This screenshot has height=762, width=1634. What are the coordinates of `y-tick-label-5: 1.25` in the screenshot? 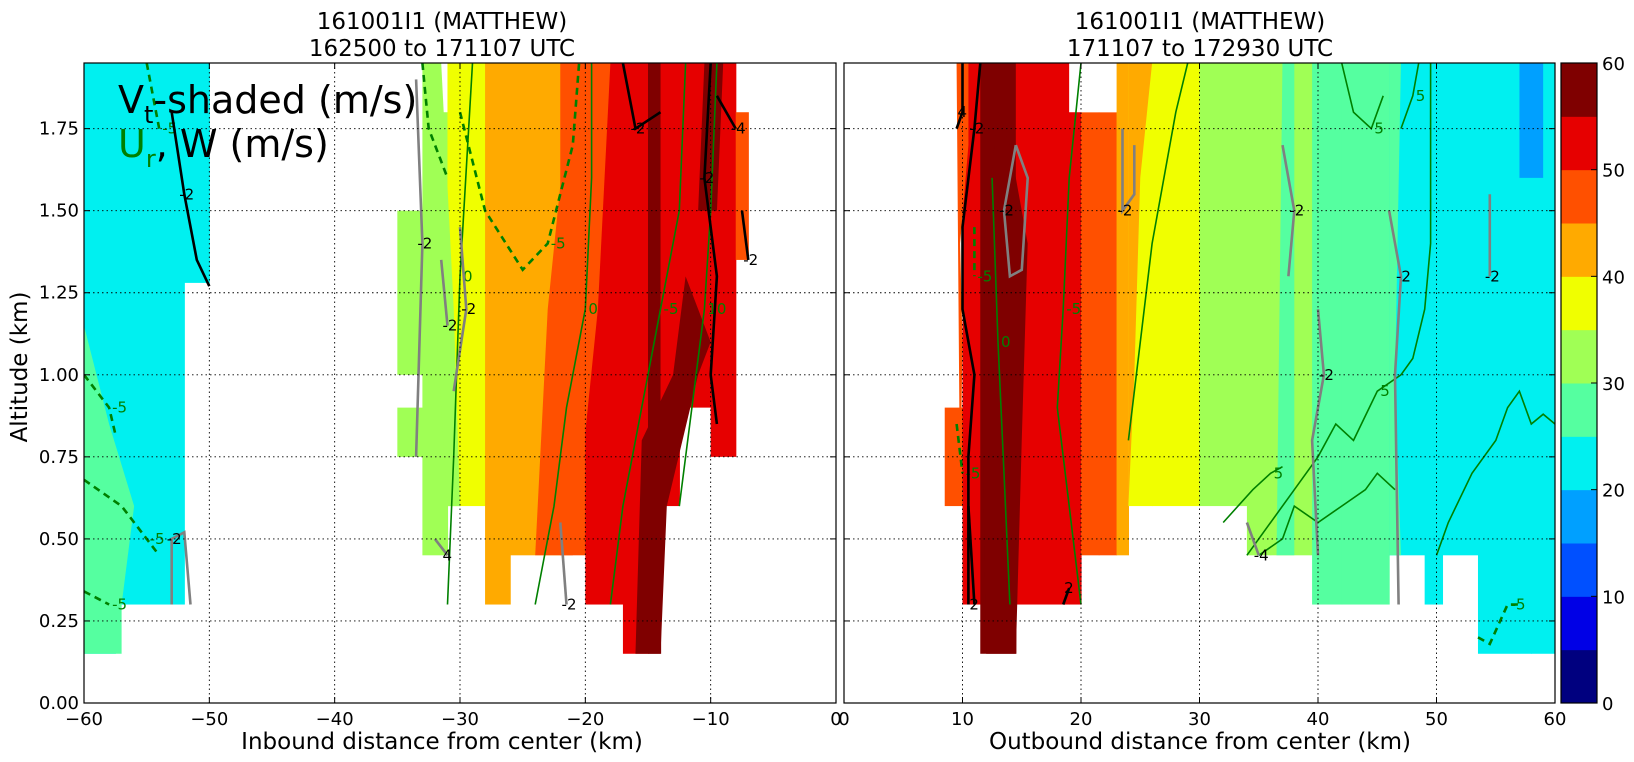 It's located at (59, 293).